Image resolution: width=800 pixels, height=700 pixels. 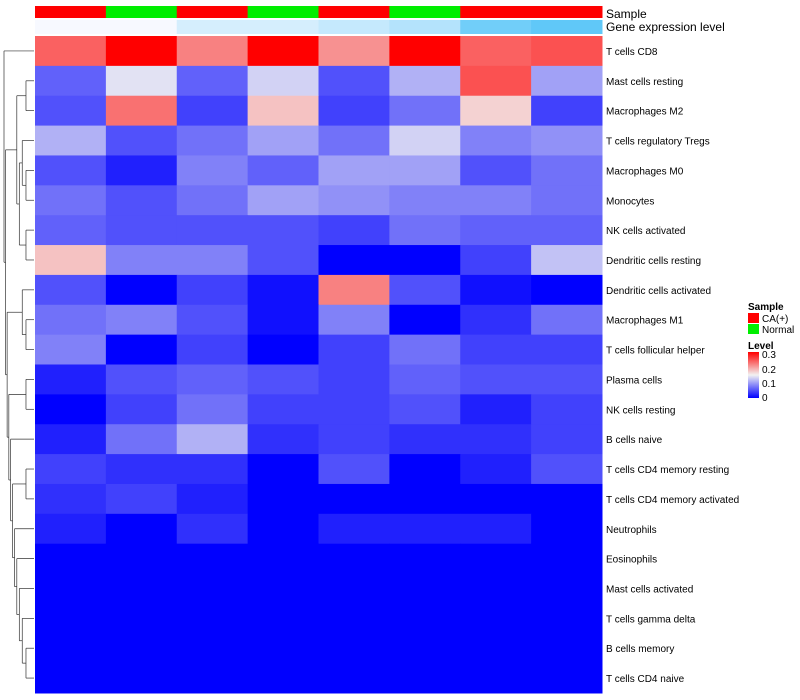 What do you see at coordinates (658, 142) in the screenshot?
I see `row-label: T cells regulatory Tregs` at bounding box center [658, 142].